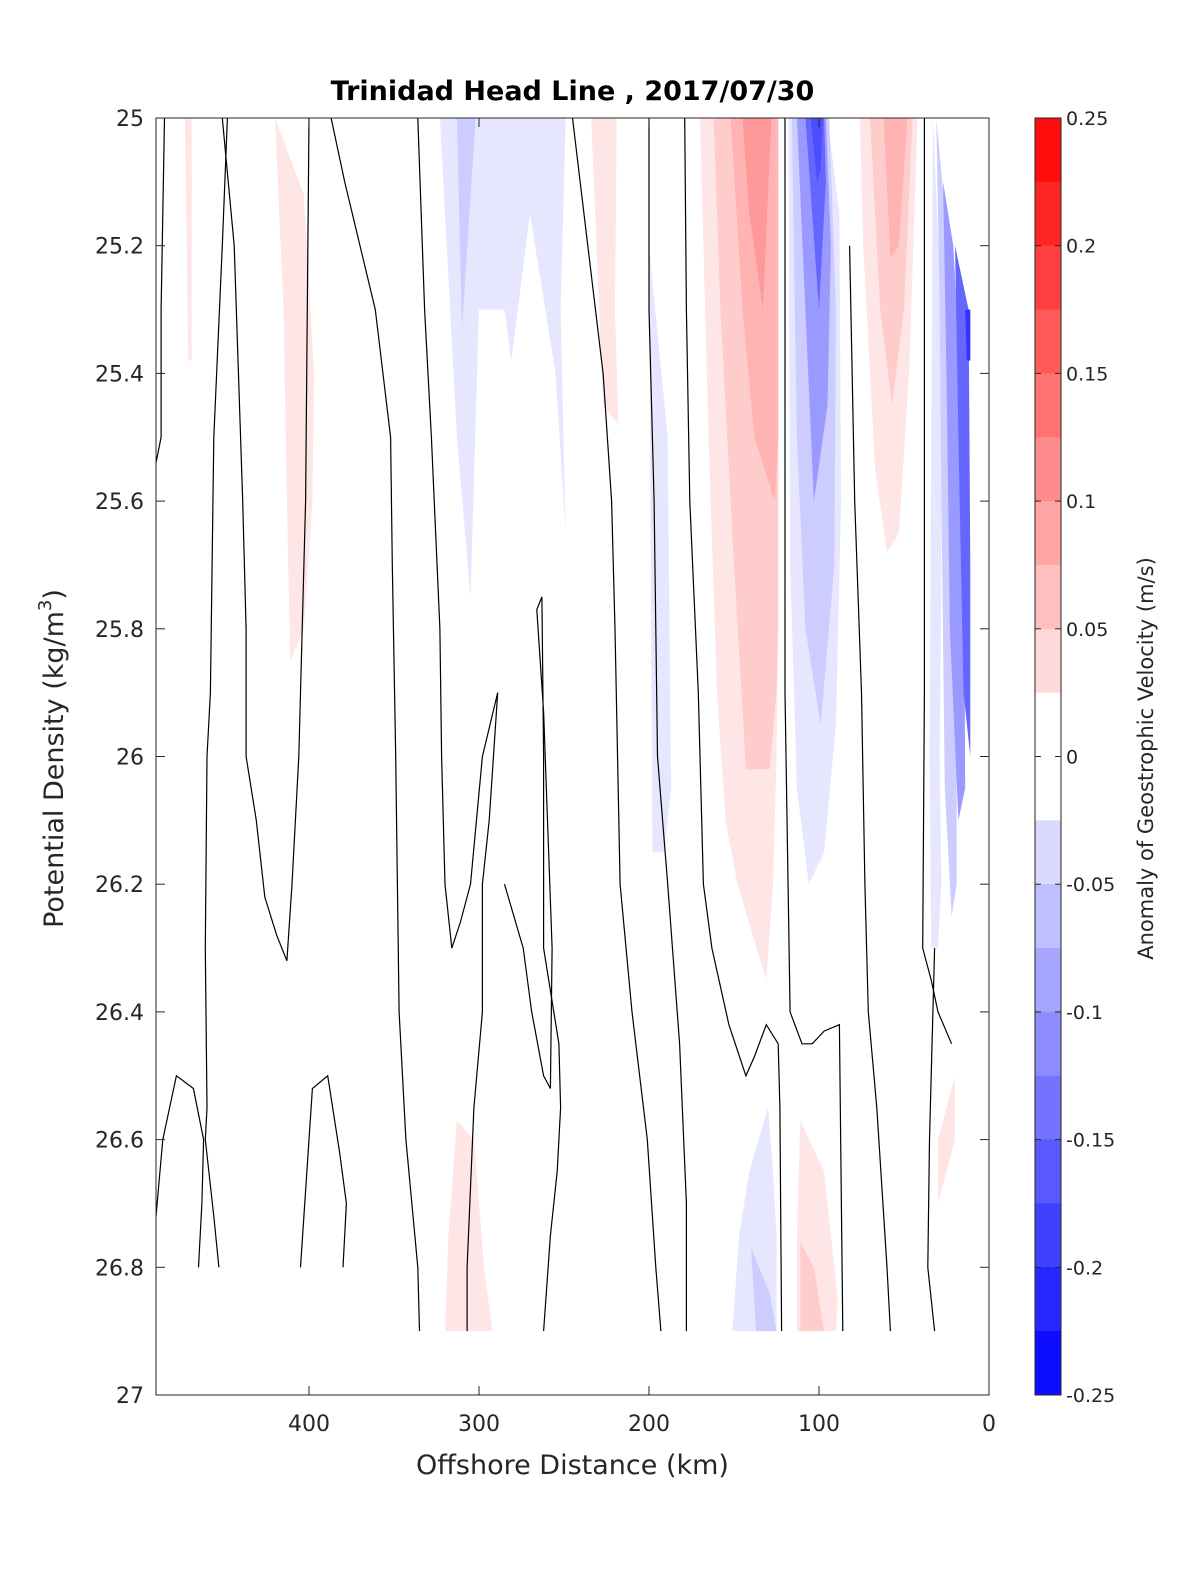 This screenshot has width=1200, height=1575. Describe the element at coordinates (989, 1424) in the screenshot. I see `x-tick-label: 0` at that location.